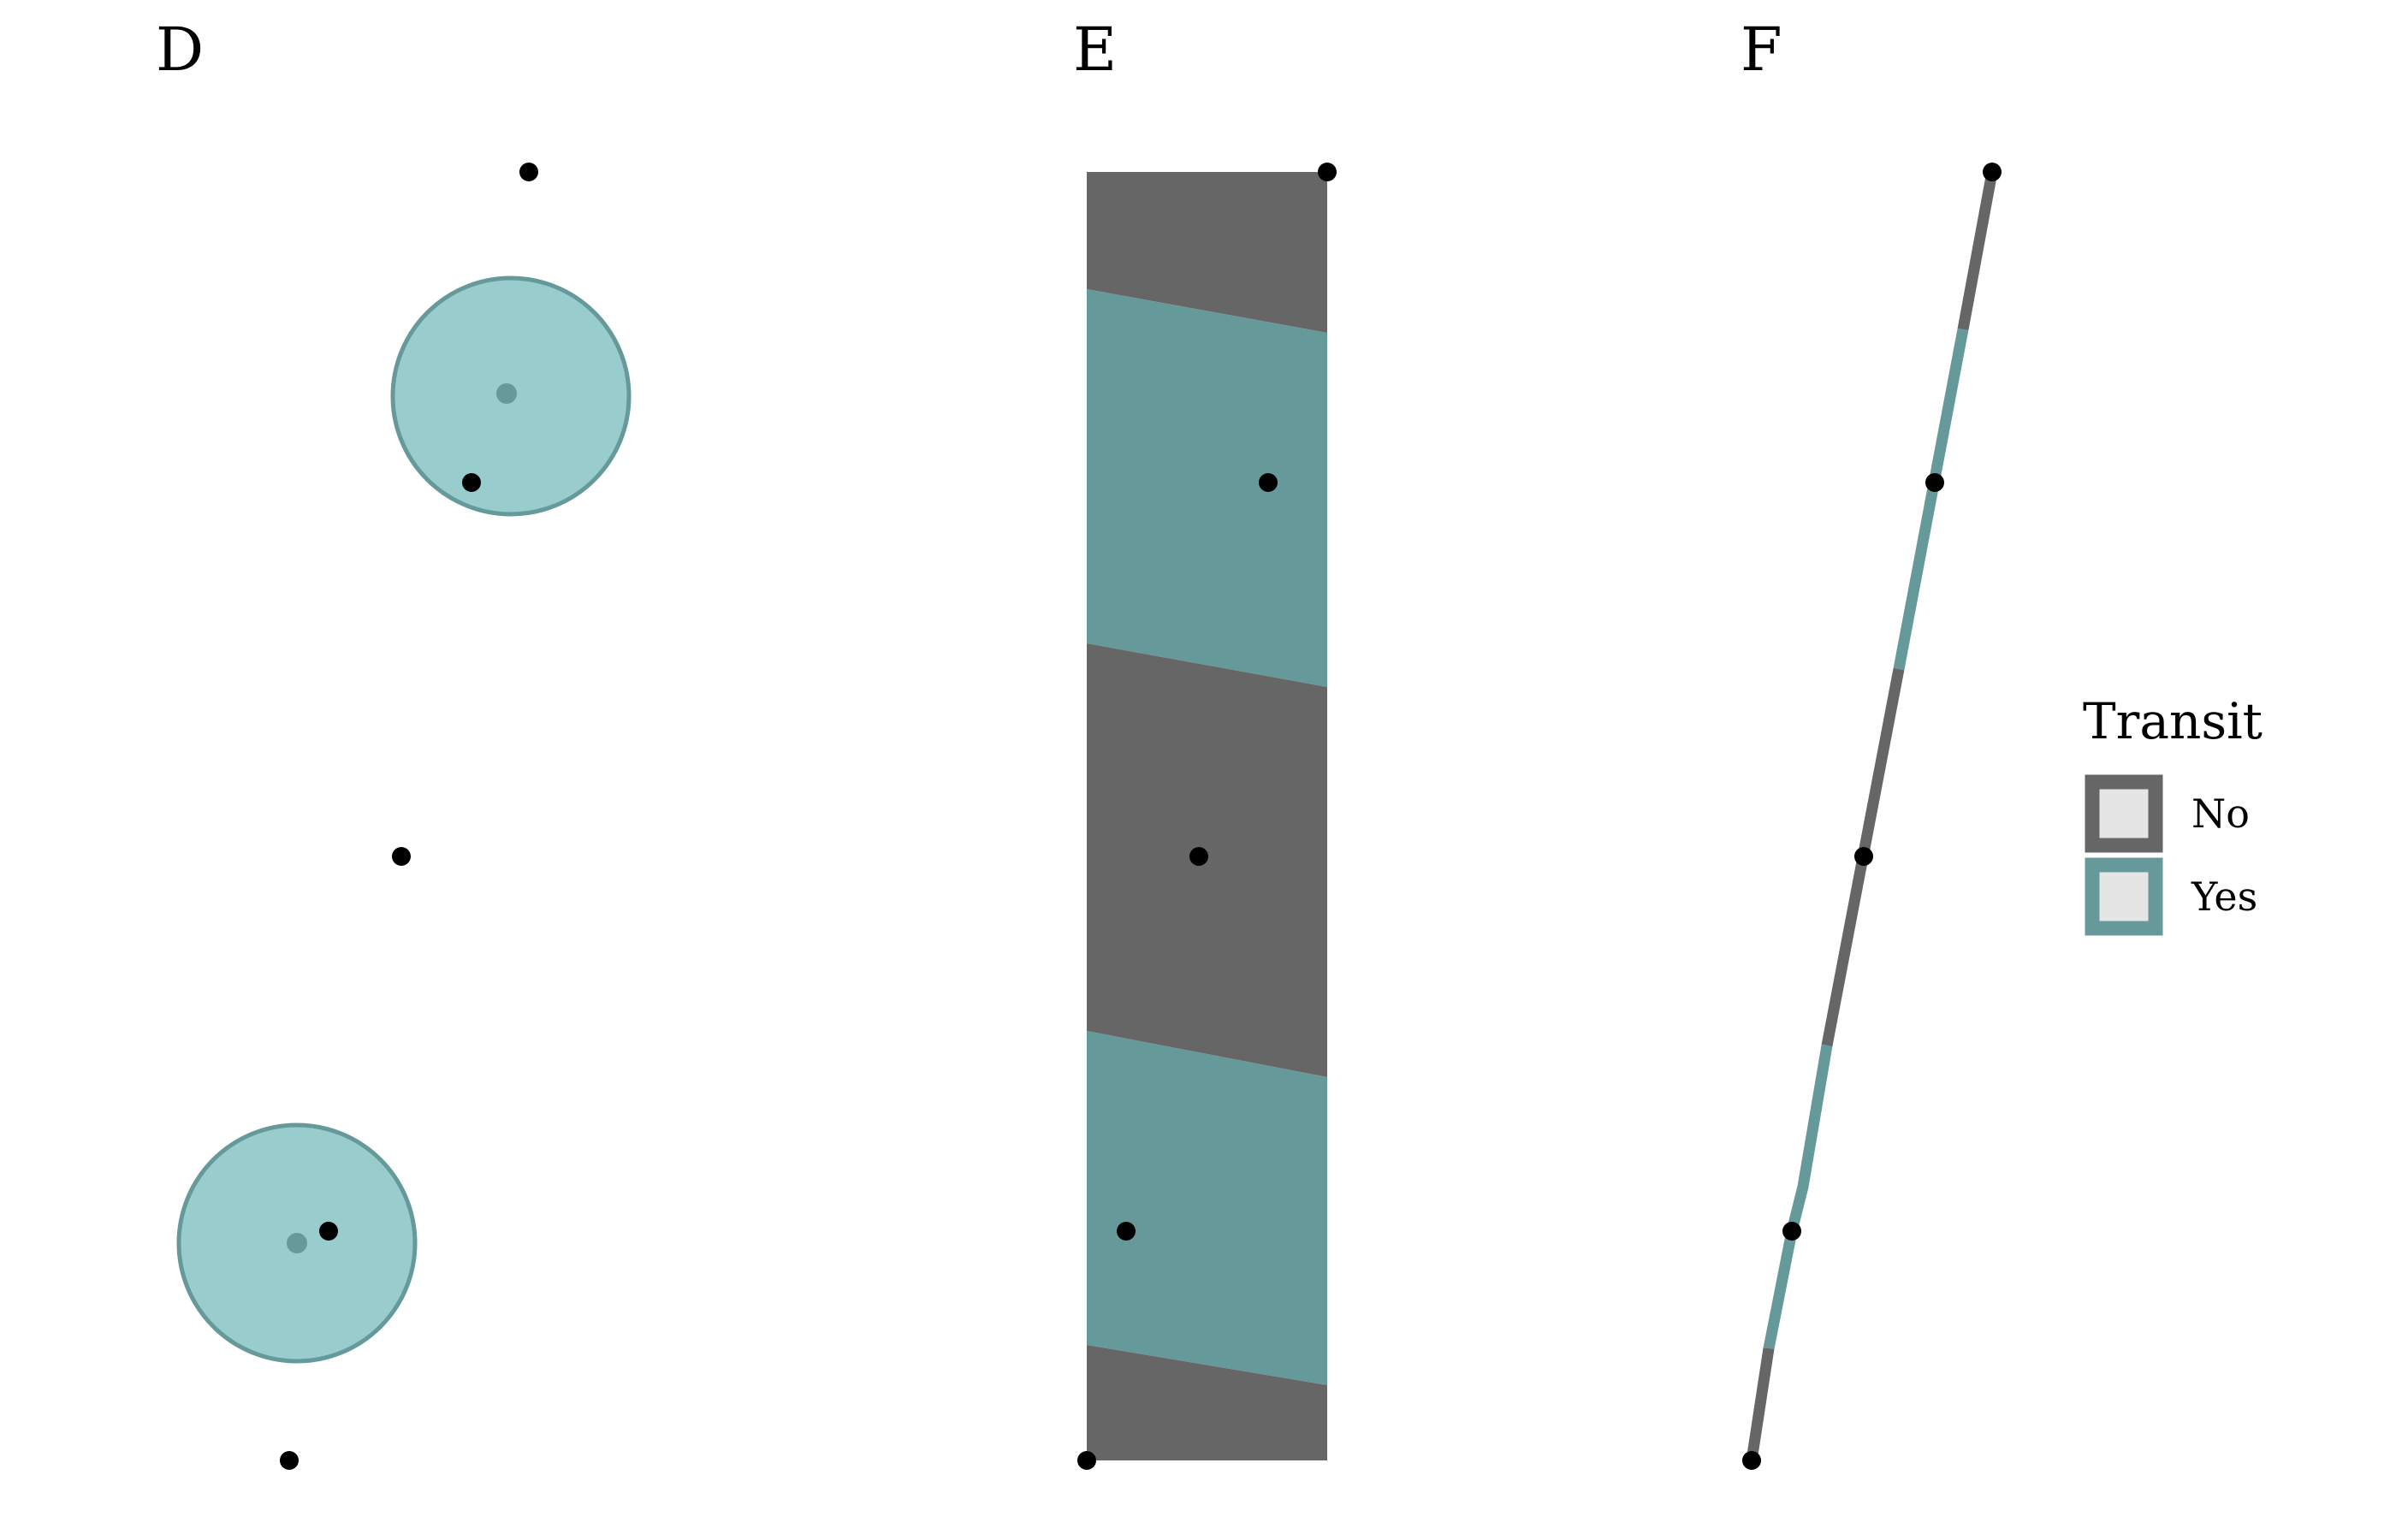 This screenshot has height=1540, width=2396. I want to click on legend-label-yes: Yes, so click(2224, 897).